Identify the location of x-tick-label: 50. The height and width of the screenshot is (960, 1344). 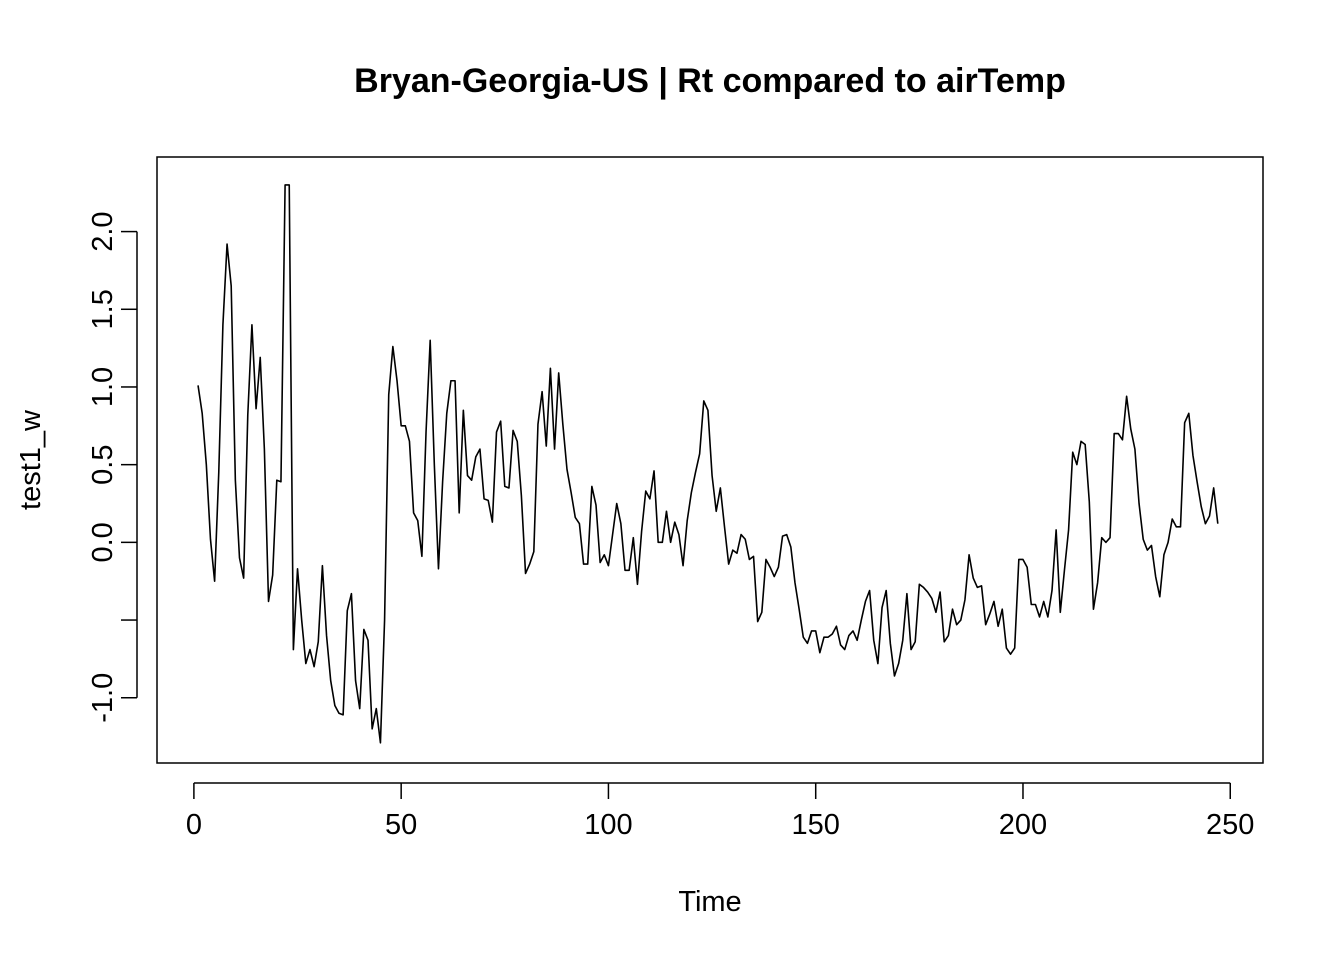
(401, 825).